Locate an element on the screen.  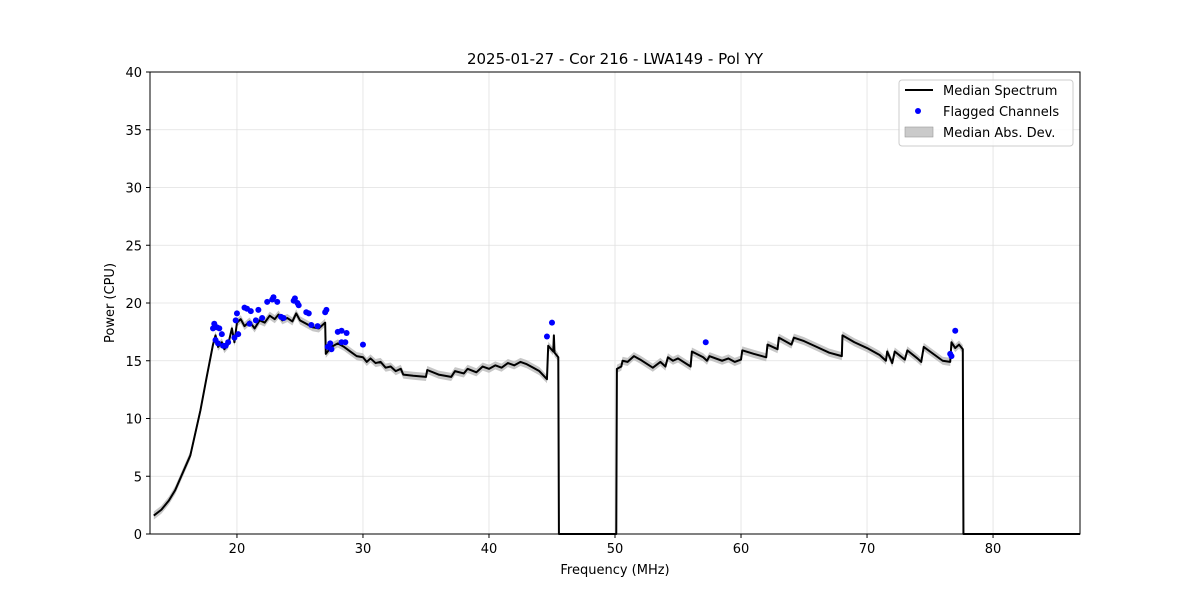
x-axis-label: Frequency (MHz) is located at coordinates (614, 570).